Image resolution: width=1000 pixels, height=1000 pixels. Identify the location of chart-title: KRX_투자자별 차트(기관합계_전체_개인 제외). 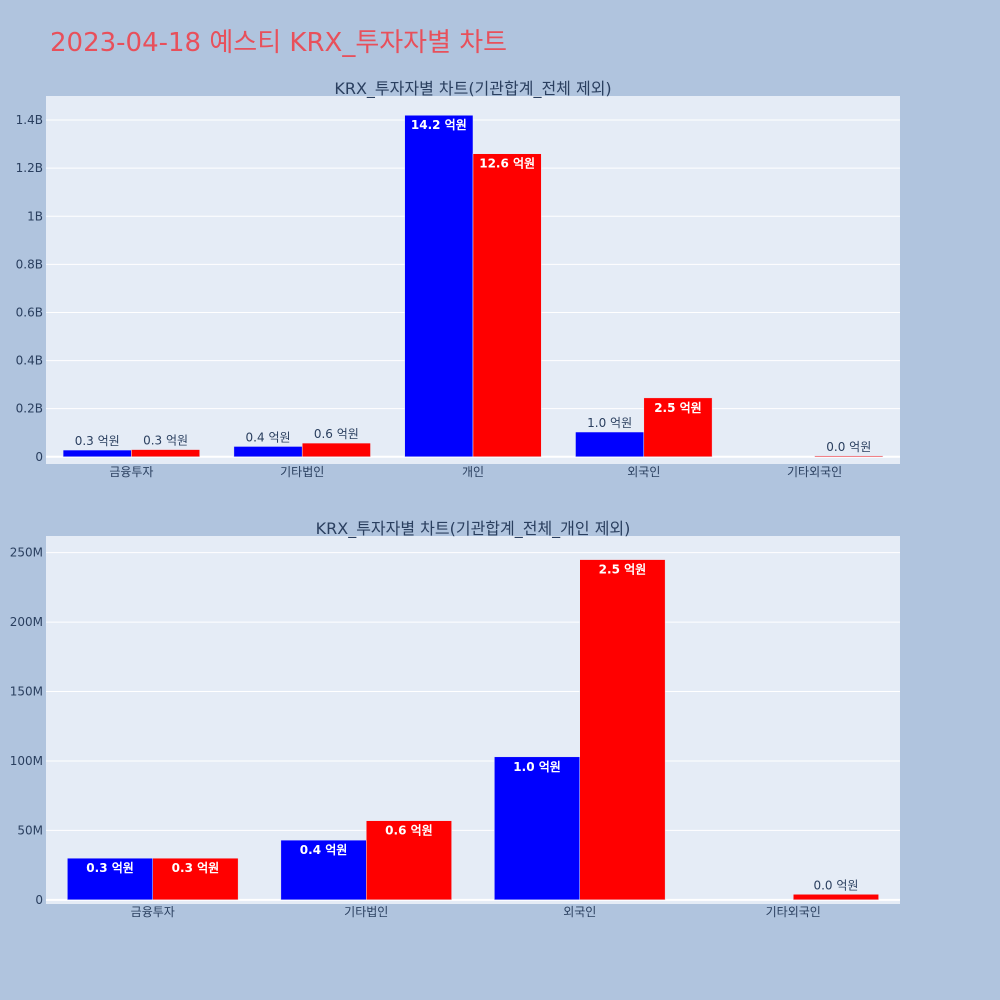
(473, 529).